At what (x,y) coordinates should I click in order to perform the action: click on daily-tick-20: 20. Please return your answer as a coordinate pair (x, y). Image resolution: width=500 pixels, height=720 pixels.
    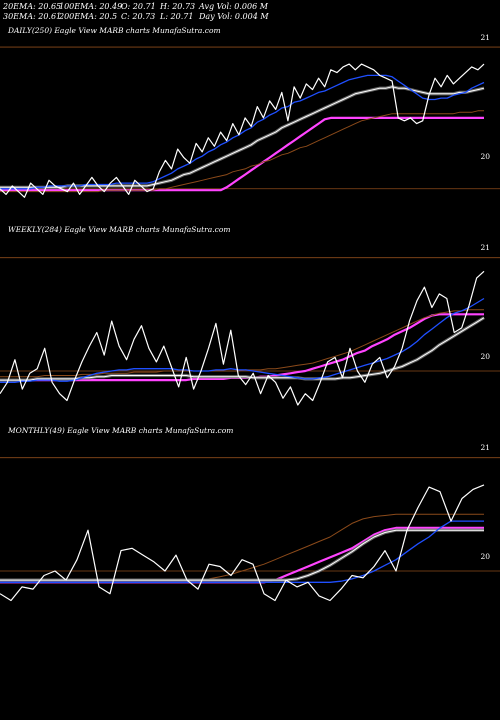
    Looking at the image, I should click on (485, 156).